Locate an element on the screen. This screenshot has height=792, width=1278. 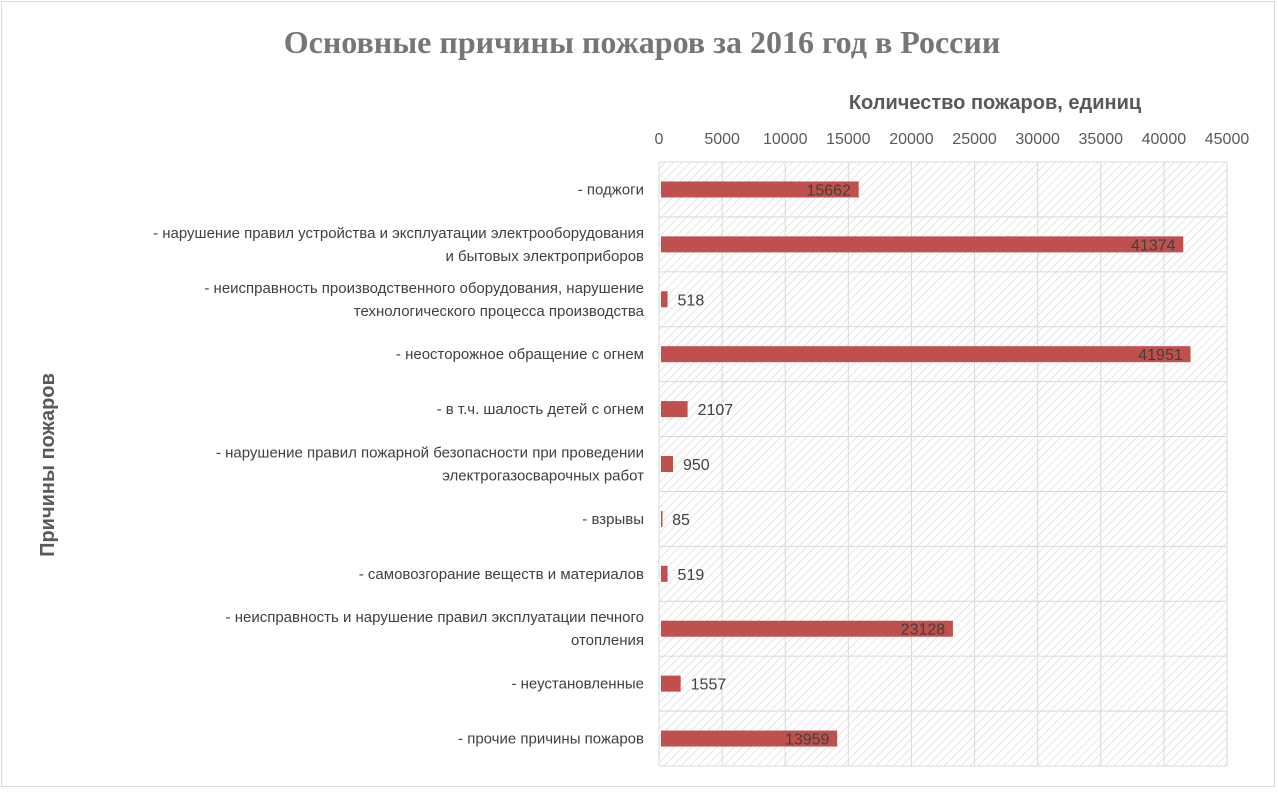
data-label: 23128 is located at coordinates (923, 630).